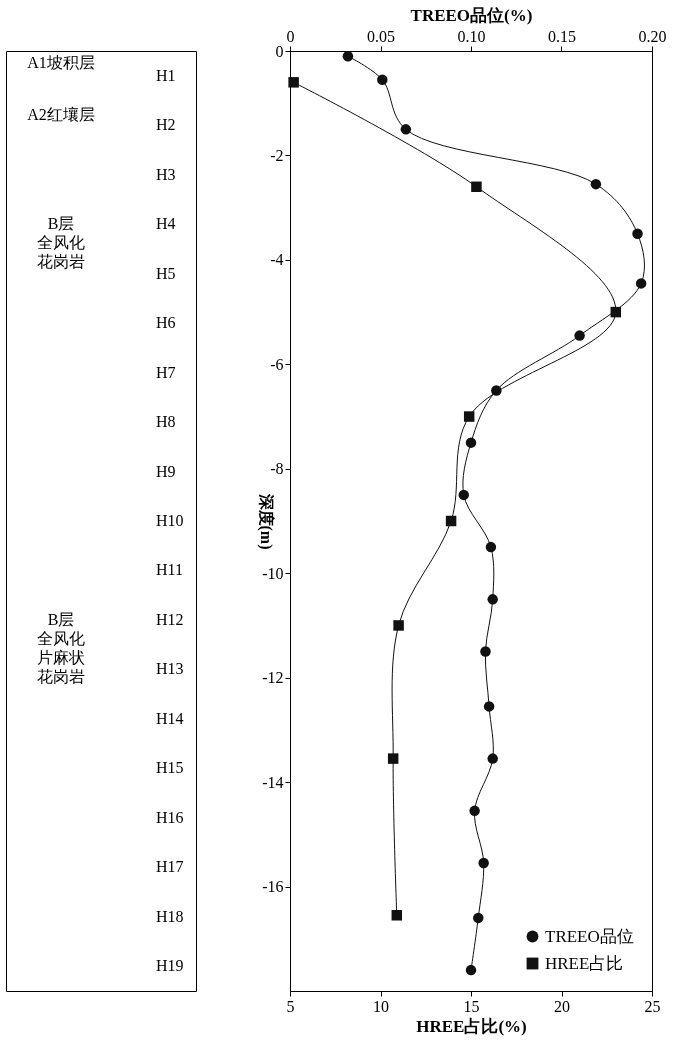 The width and height of the screenshot is (700, 1058). Describe the element at coordinates (471, 36) in the screenshot. I see `x2-tick-label: 0.10` at that location.